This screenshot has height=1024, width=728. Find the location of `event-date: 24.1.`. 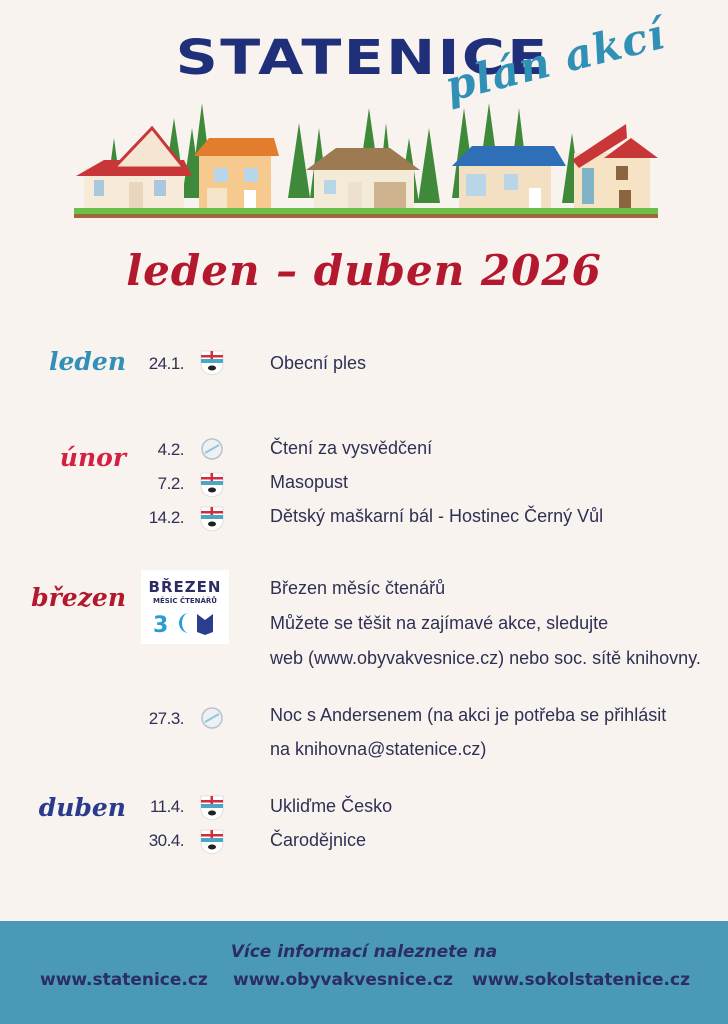

event-date: 24.1. is located at coordinates (166, 363).